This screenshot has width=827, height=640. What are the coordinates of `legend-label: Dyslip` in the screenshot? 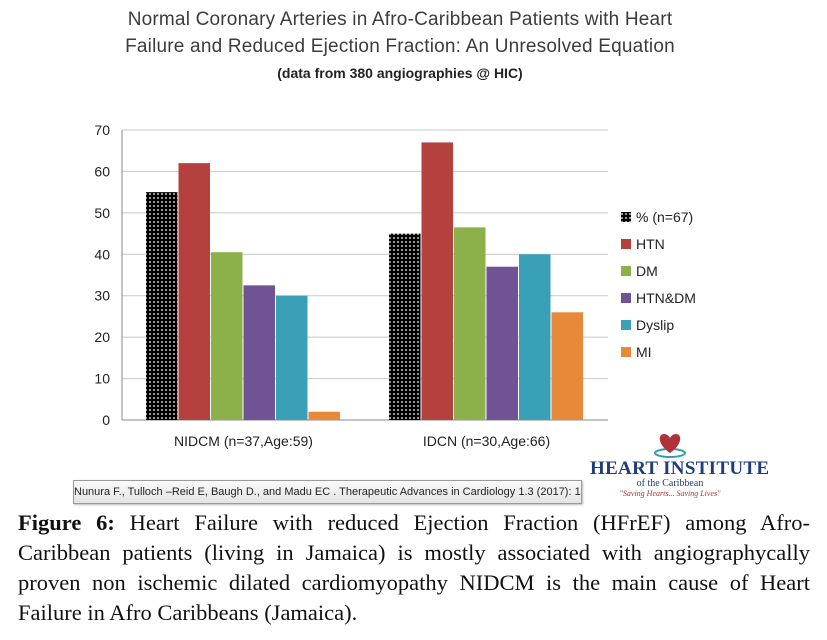 It's located at (655, 325).